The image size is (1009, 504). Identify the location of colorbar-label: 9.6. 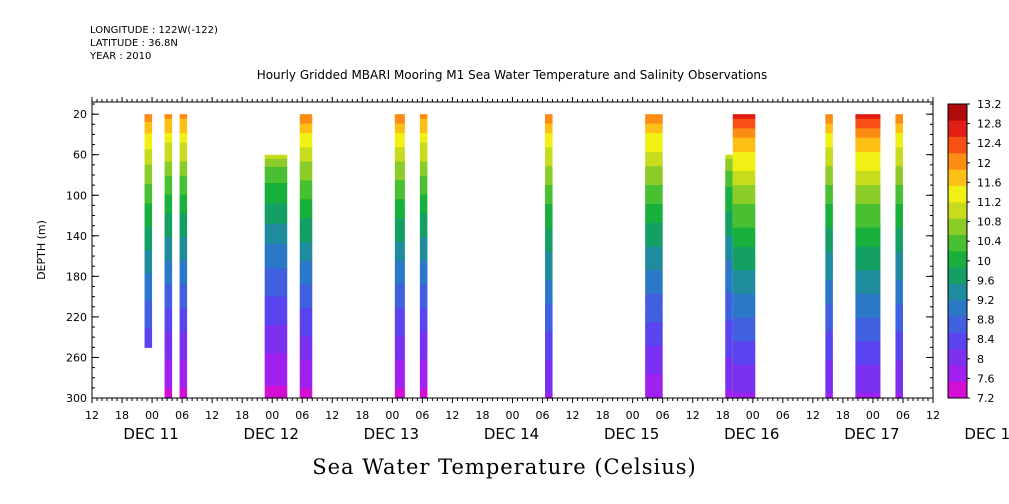
(986, 280).